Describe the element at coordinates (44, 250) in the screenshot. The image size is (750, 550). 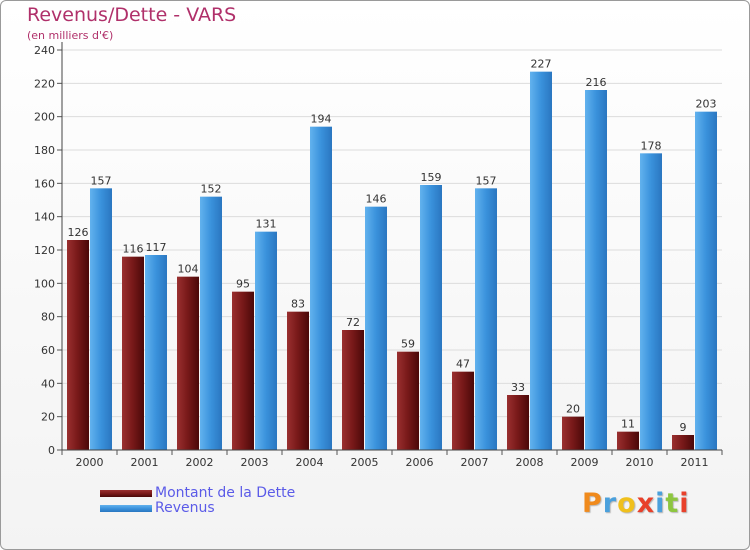
I see `y-tick-label: 120` at that location.